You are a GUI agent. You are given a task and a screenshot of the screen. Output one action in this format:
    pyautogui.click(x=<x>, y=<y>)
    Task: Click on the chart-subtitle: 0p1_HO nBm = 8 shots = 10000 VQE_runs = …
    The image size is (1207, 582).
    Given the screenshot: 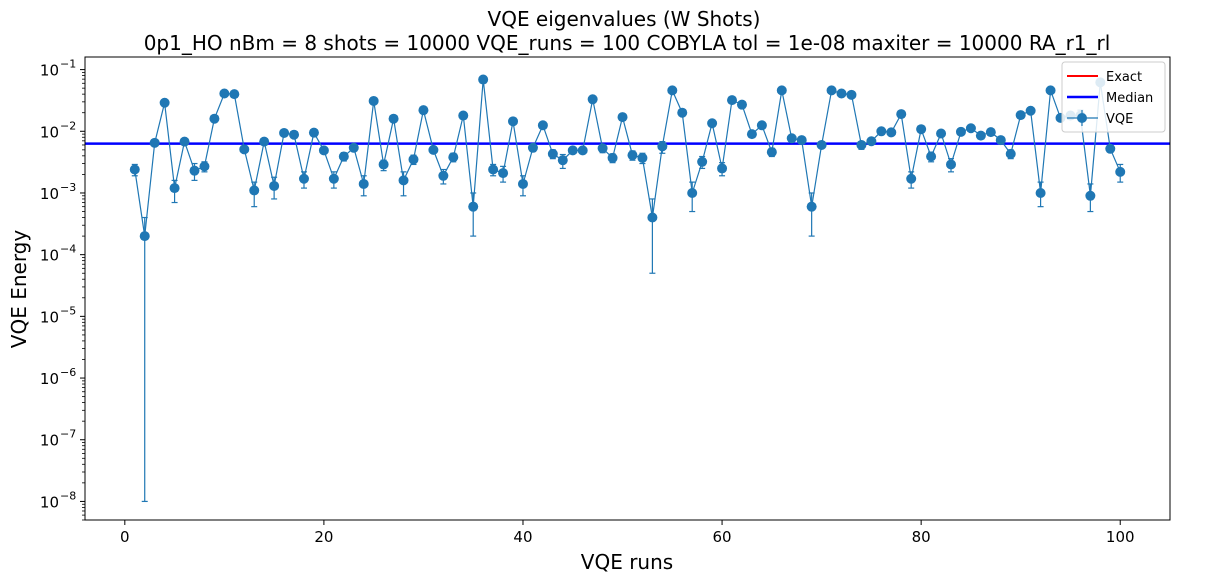 What is the action you would take?
    pyautogui.click(x=627, y=43)
    